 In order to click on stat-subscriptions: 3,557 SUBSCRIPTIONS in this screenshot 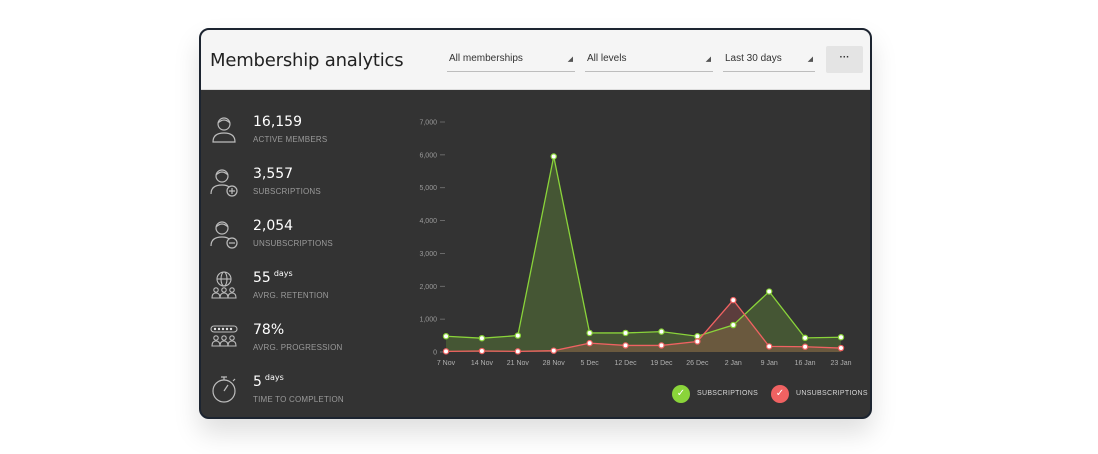, I will do `click(301, 188)`.